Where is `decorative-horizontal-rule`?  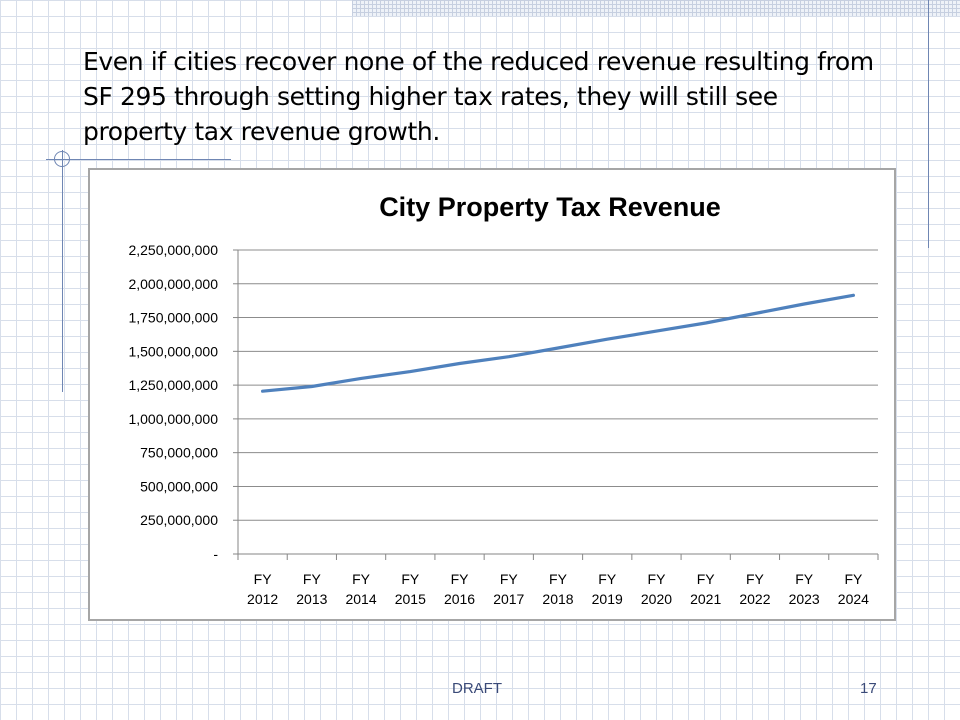 decorative-horizontal-rule is located at coordinates (138, 159).